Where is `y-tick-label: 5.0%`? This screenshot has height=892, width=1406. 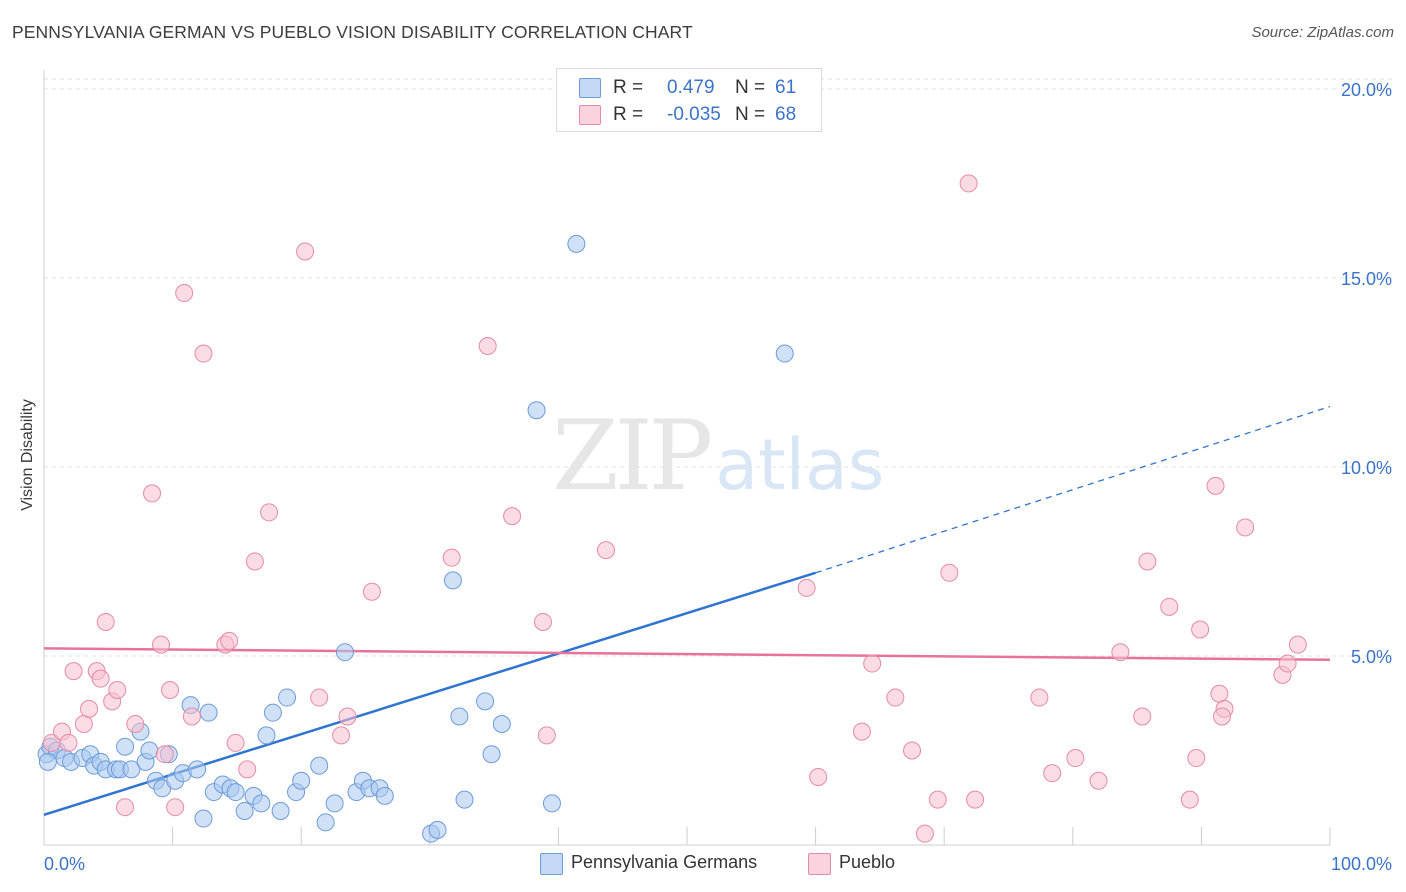 y-tick-label: 5.0% is located at coordinates (1371, 657).